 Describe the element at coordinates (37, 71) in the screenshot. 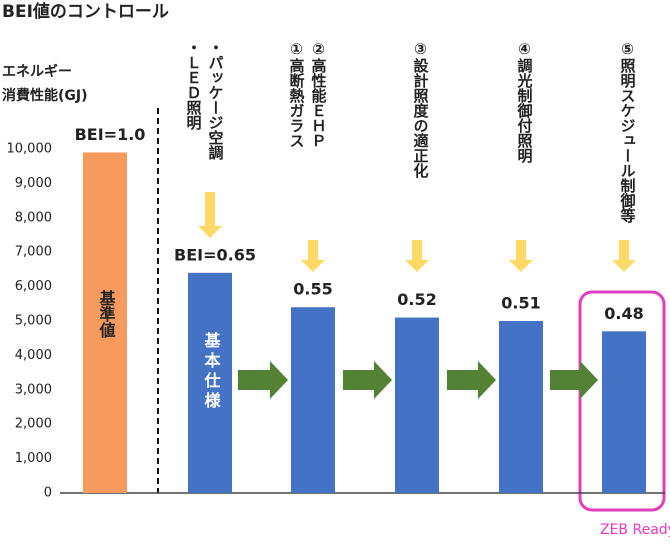

I see `y-axis-label: エネルギー` at that location.